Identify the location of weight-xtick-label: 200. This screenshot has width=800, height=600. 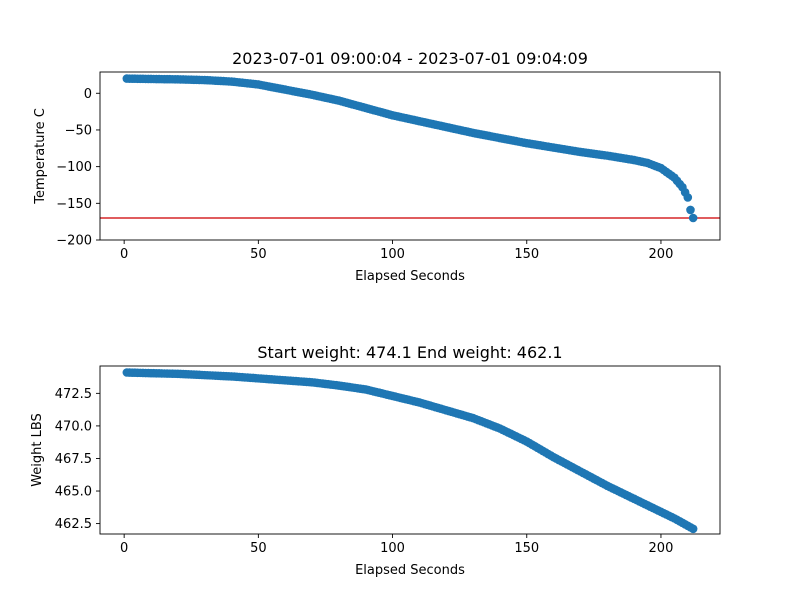
(661, 548).